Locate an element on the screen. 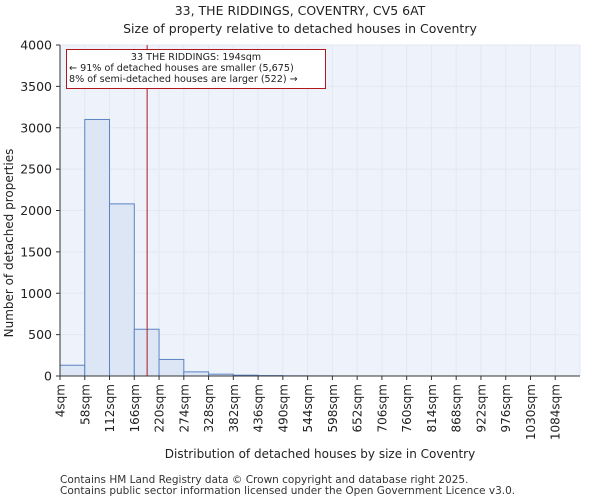 This screenshot has width=600, height=500. bar-112sqm is located at coordinates (122, 290).